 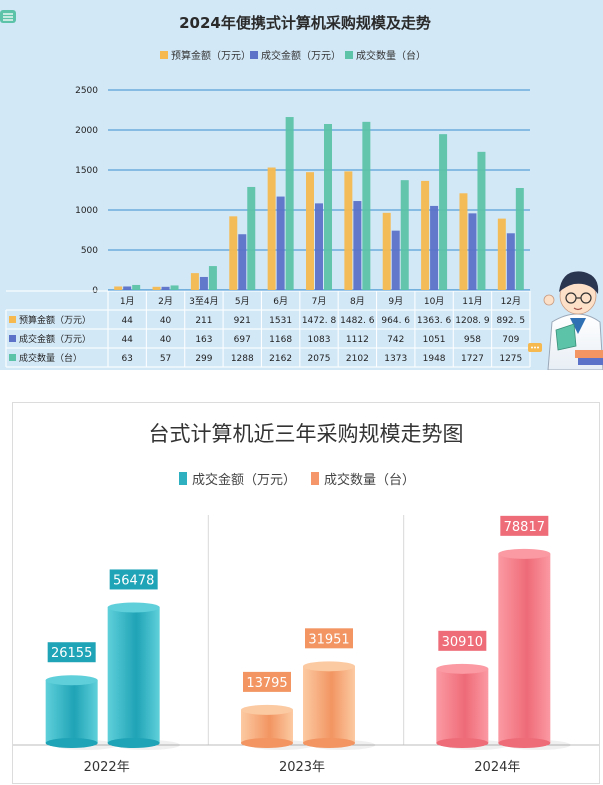 What do you see at coordinates (86, 131) in the screenshot?
I see `y-tick-label: 2000` at bounding box center [86, 131].